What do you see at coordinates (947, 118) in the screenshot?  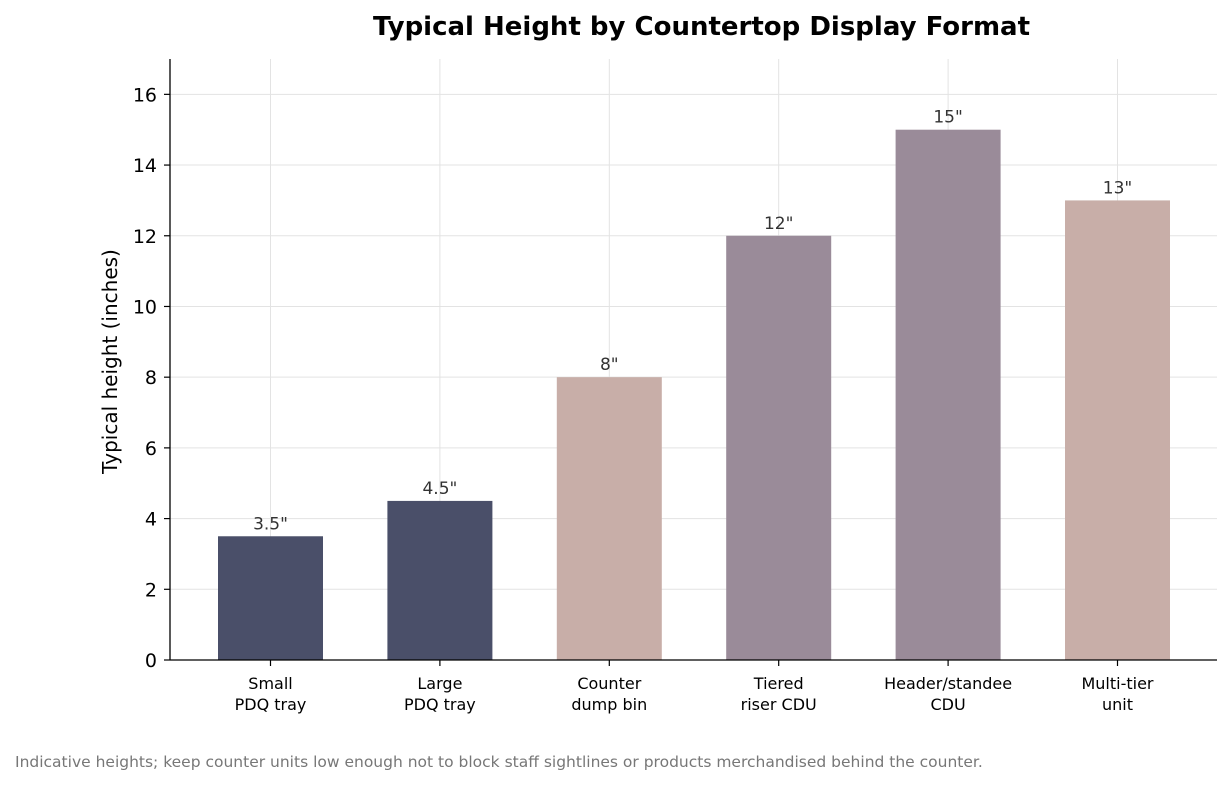 I see `bar-value-label: 15"` at bounding box center [947, 118].